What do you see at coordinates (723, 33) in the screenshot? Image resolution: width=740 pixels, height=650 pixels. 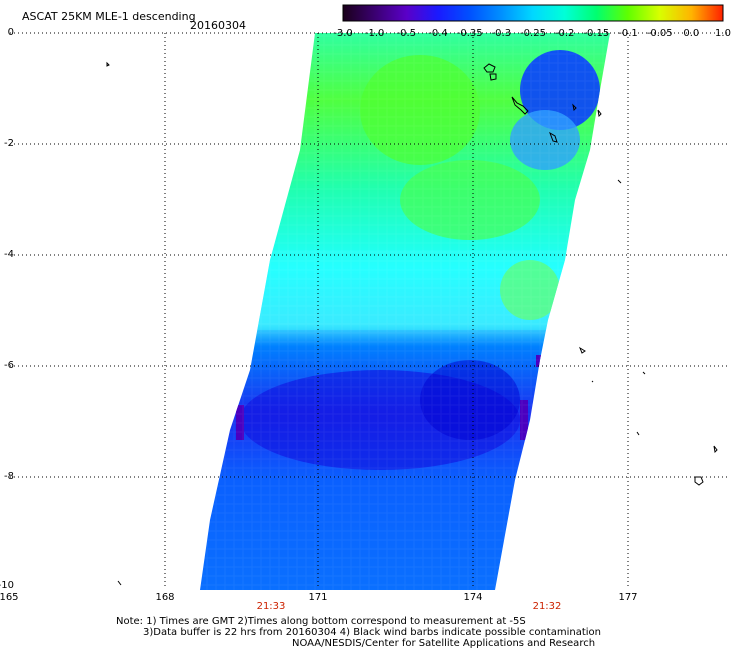 I see `colorbar-label: 1.0` at bounding box center [723, 33].